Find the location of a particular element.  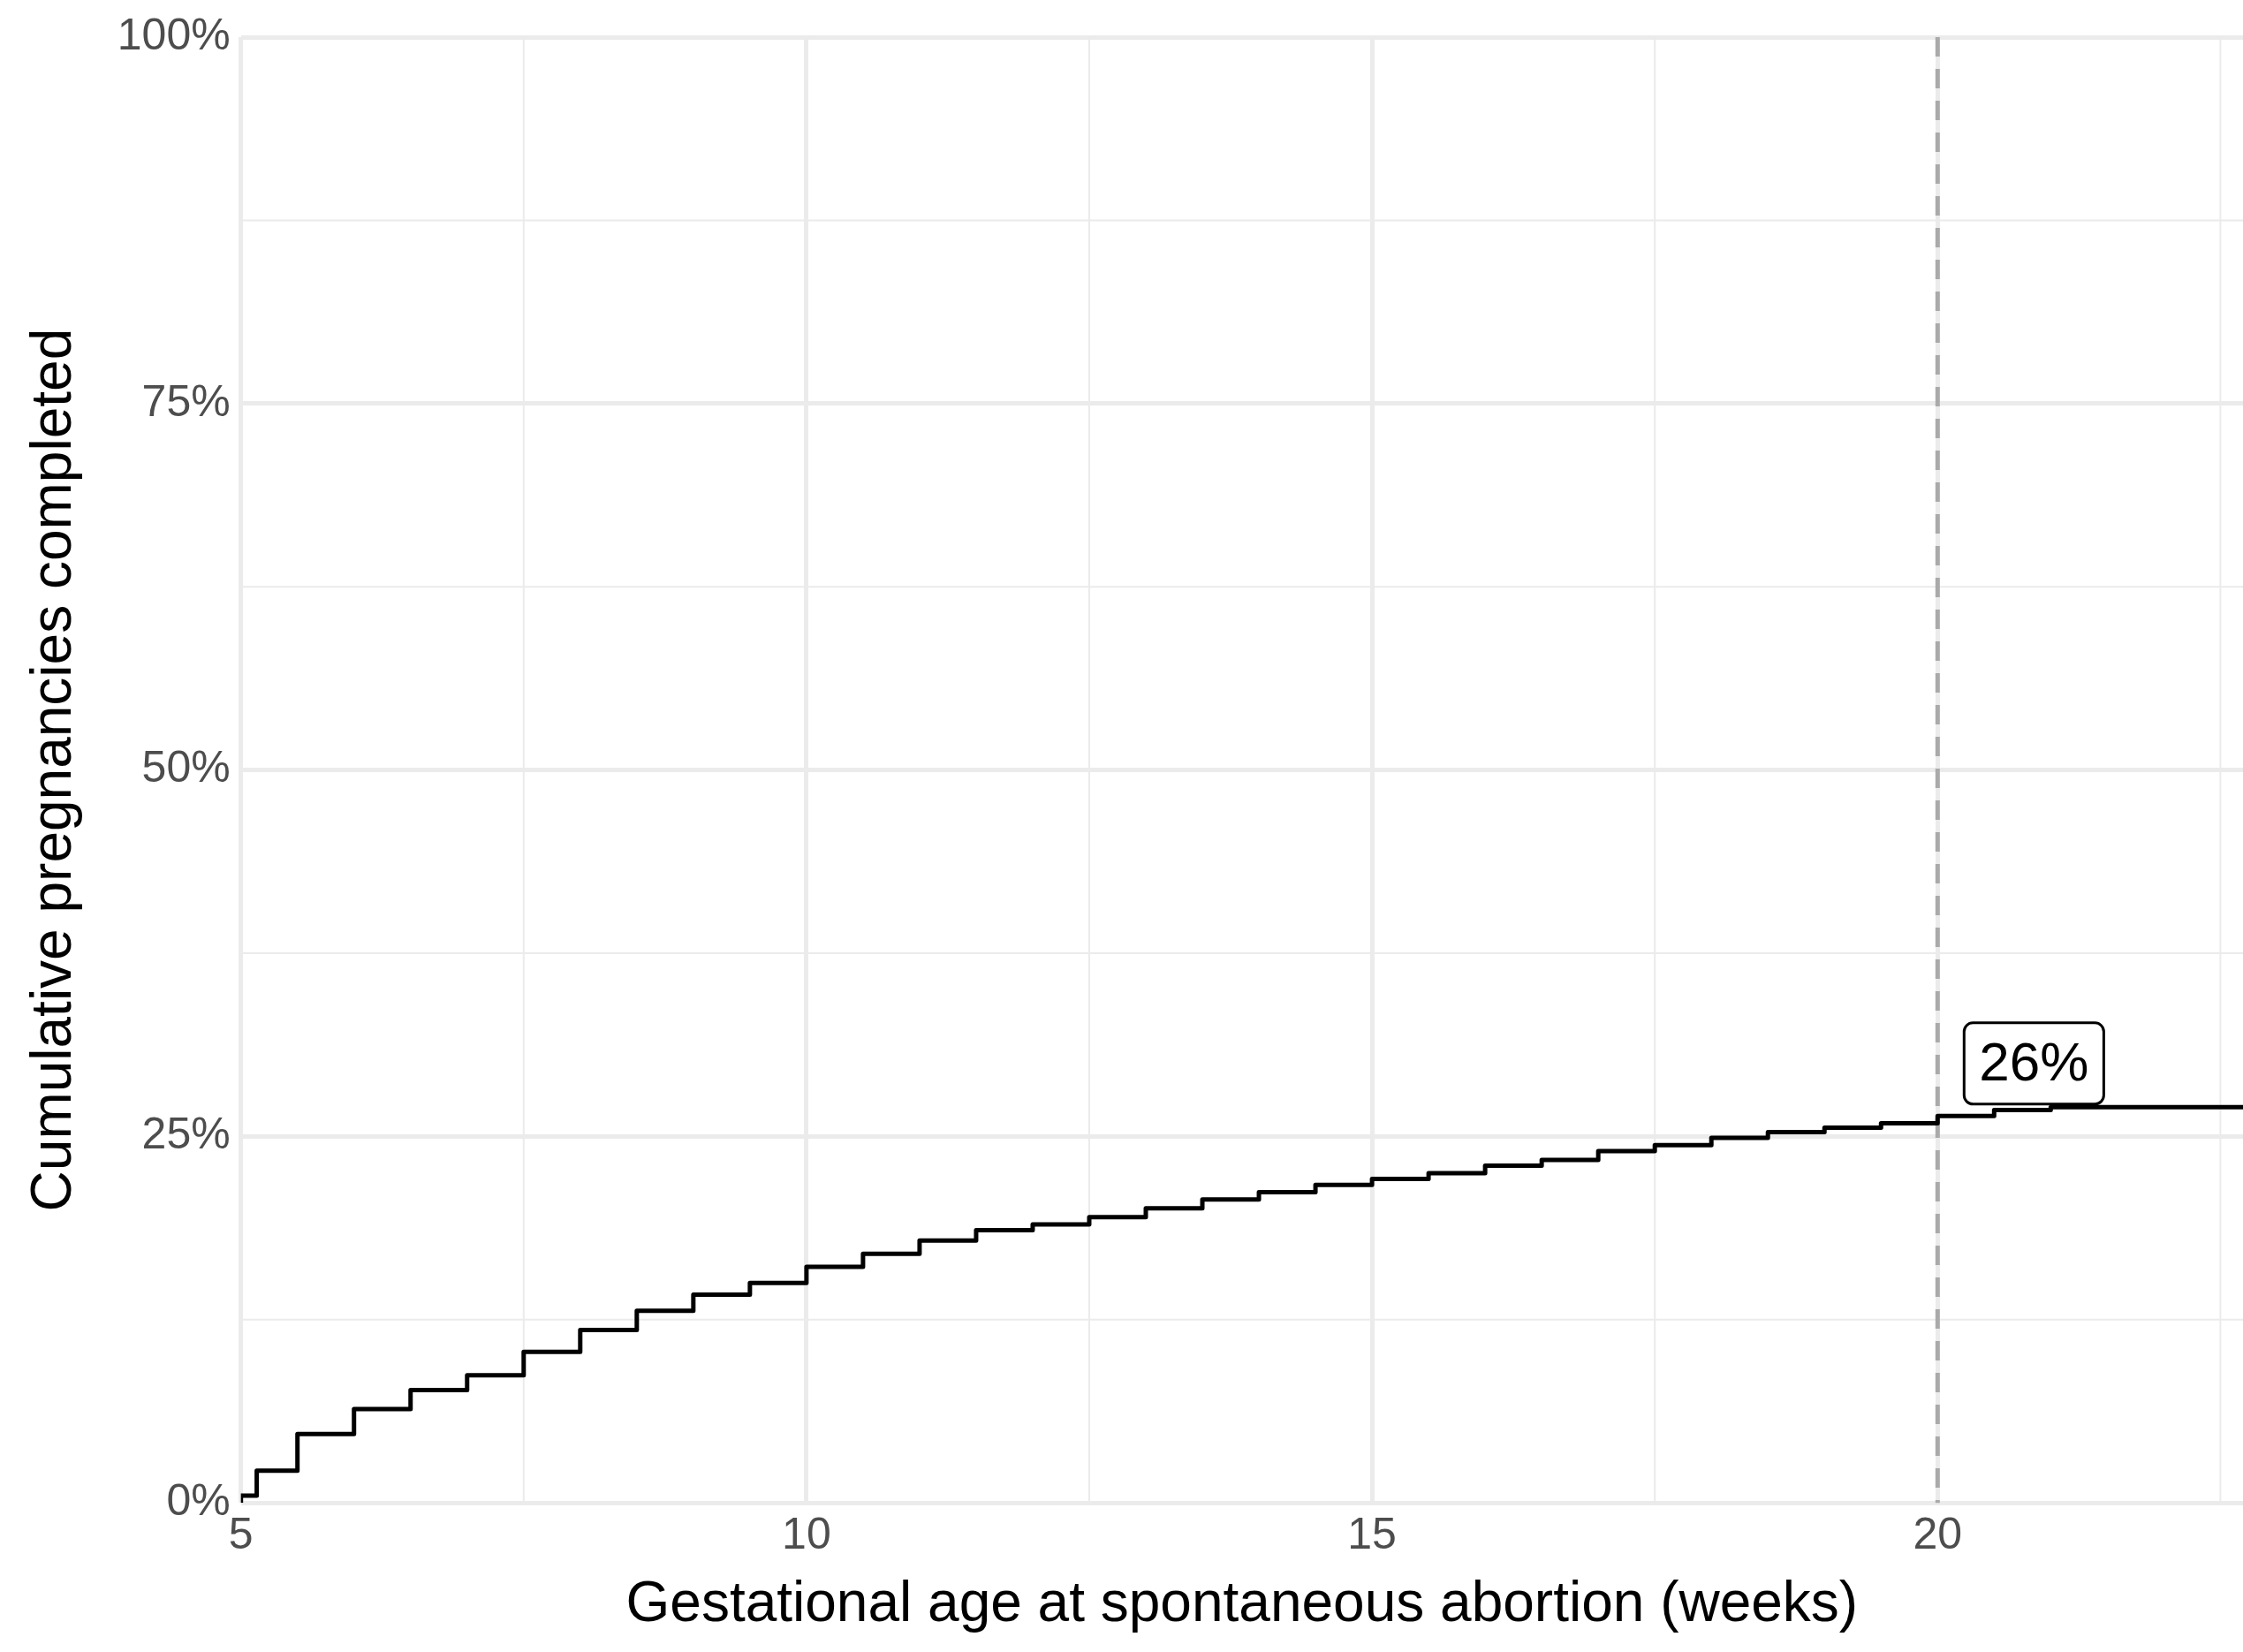

x-tick-label: 20 is located at coordinates (1938, 1533).